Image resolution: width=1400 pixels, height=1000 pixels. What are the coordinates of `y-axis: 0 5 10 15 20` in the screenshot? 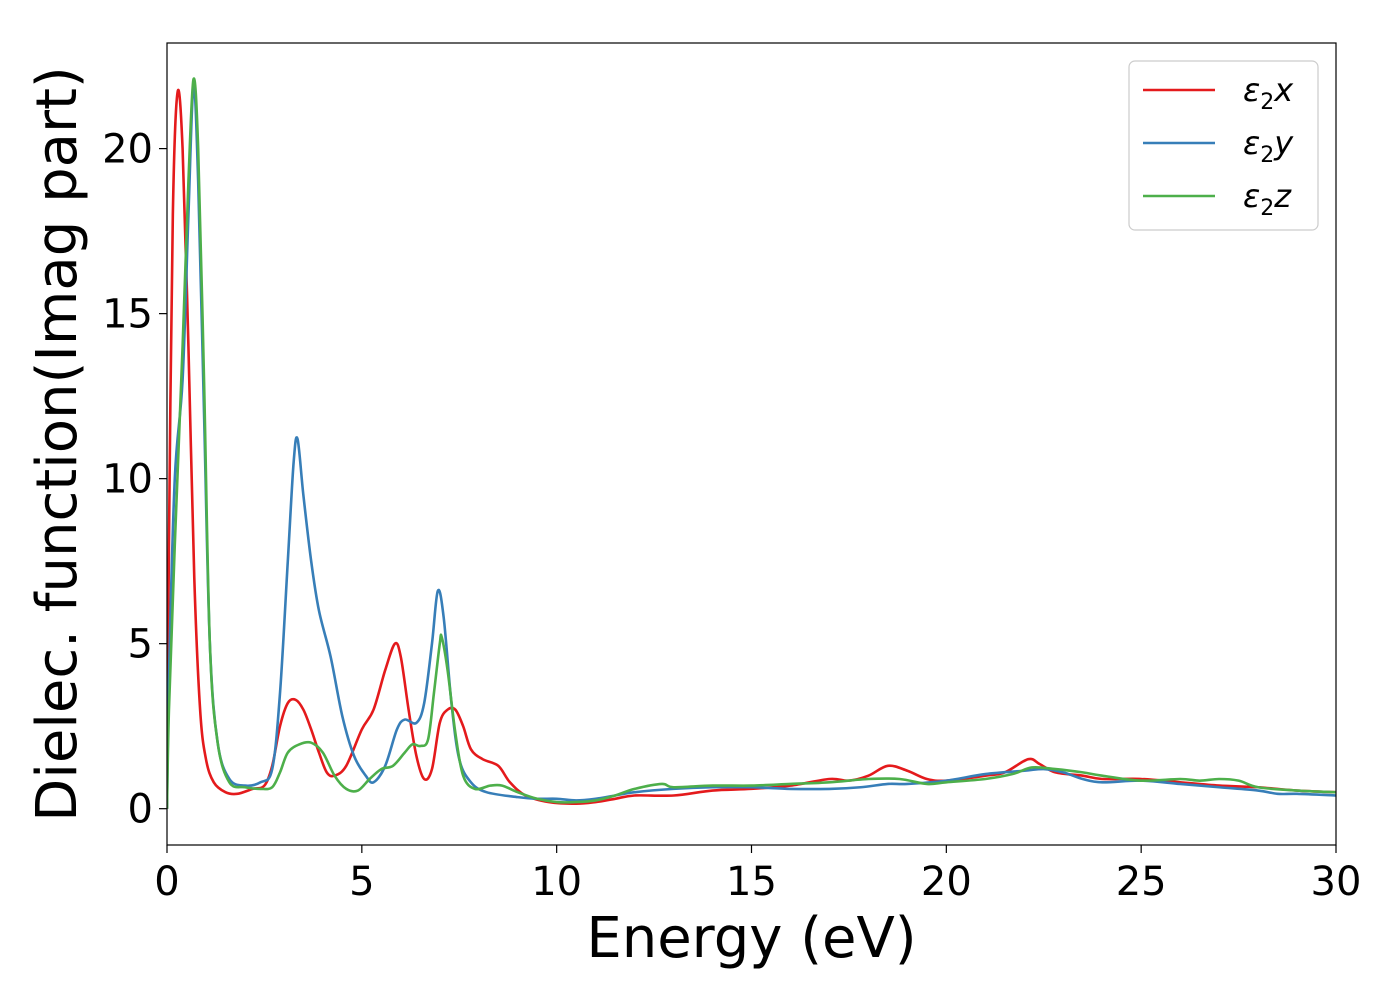 It's located at (134, 480).